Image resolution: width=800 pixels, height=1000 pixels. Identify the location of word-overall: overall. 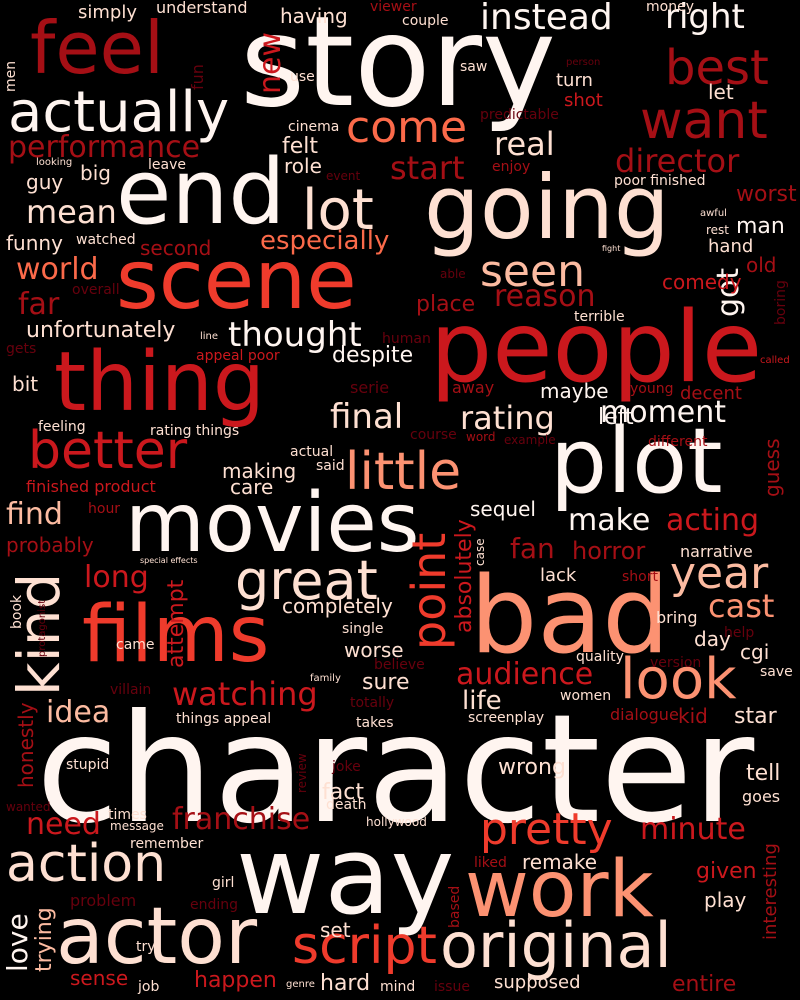
(96, 290).